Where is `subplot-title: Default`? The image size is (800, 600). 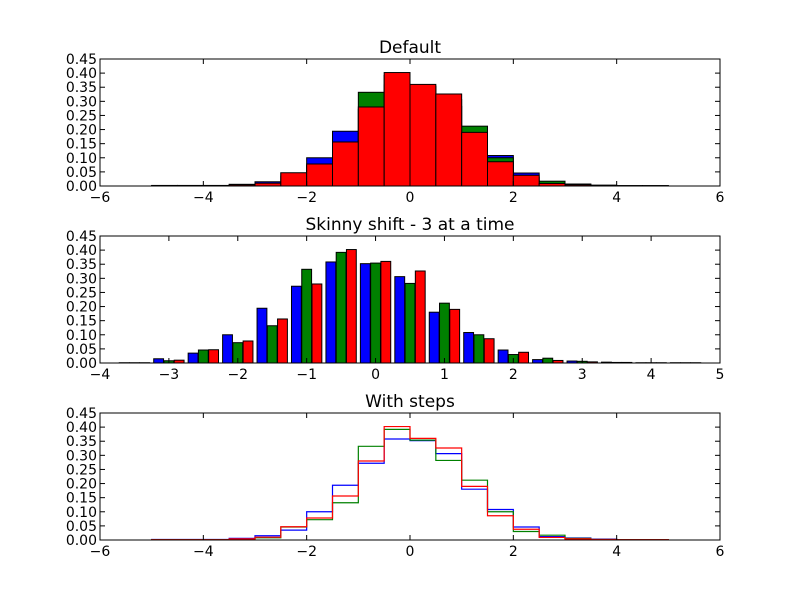 subplot-title: Default is located at coordinates (410, 48).